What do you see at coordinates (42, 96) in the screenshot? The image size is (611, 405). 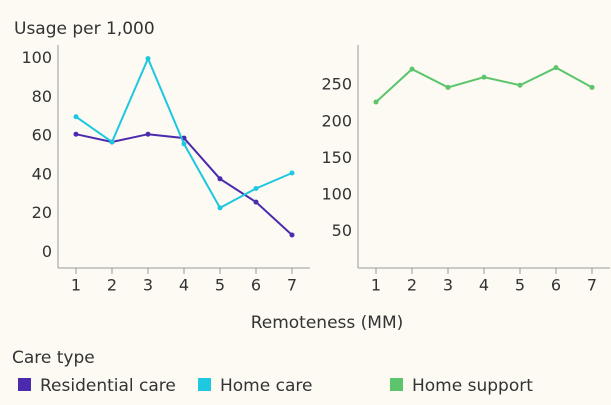 I see `y-tick-label: 80` at bounding box center [42, 96].